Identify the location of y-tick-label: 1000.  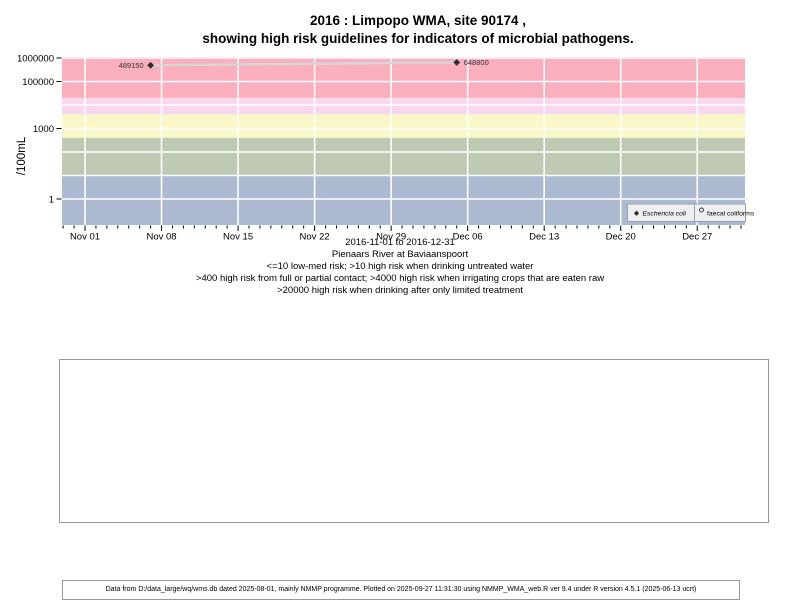
(43, 129).